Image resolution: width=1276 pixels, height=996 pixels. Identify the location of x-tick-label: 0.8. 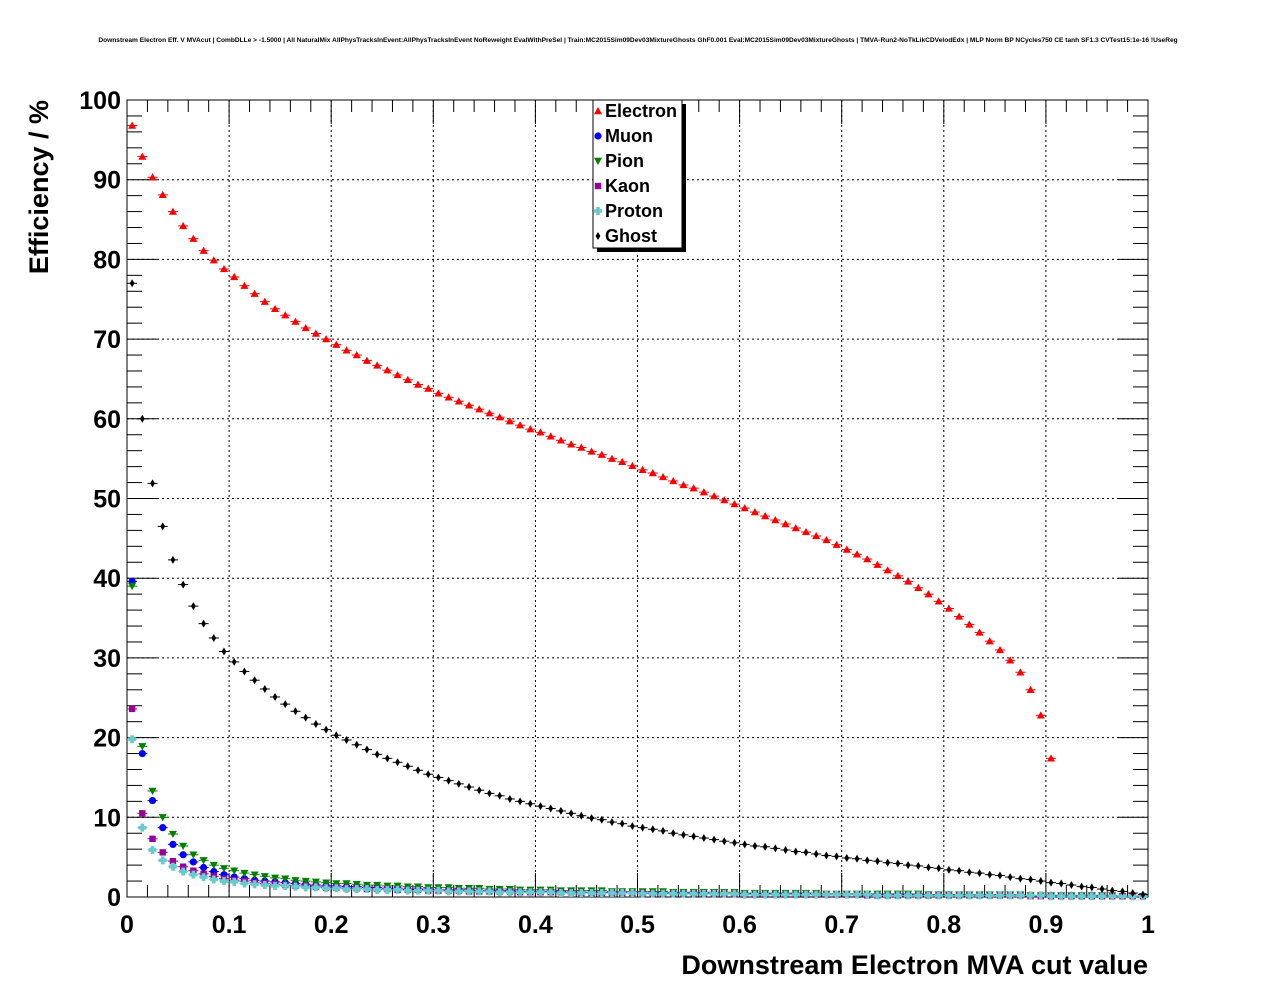
(943, 925).